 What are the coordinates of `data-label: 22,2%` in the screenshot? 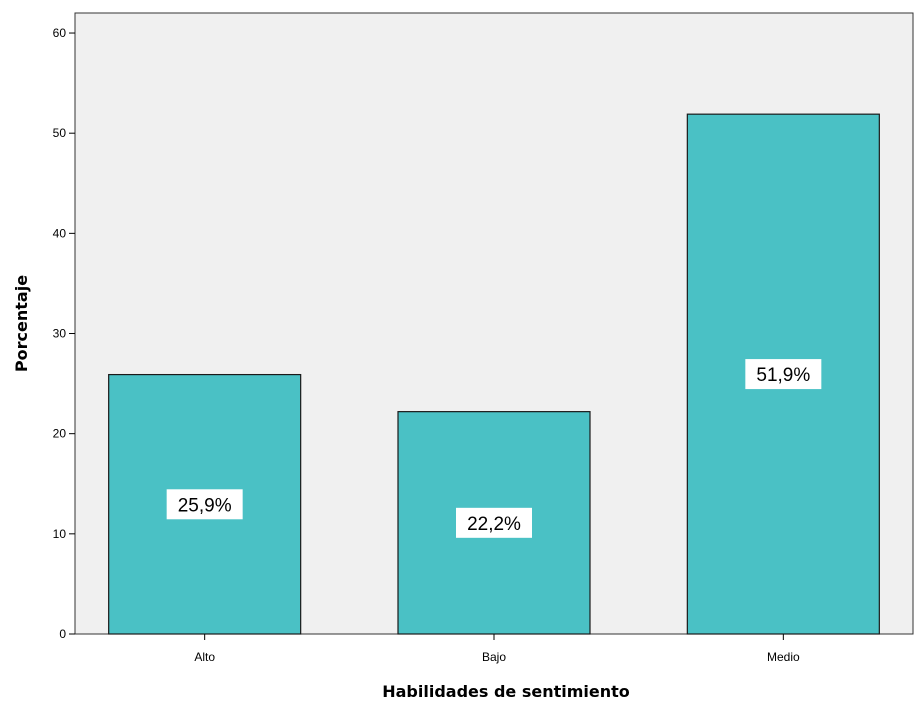 It's located at (494, 522).